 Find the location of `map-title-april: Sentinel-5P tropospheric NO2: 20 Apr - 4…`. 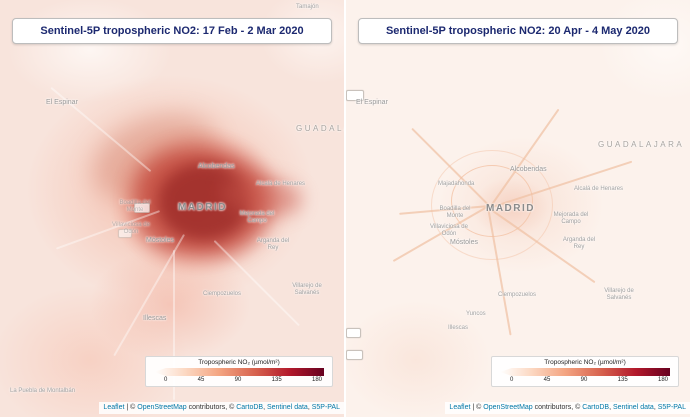

map-title-april: Sentinel-5P tropospheric NO2: 20 Apr - 4… is located at coordinates (518, 31).